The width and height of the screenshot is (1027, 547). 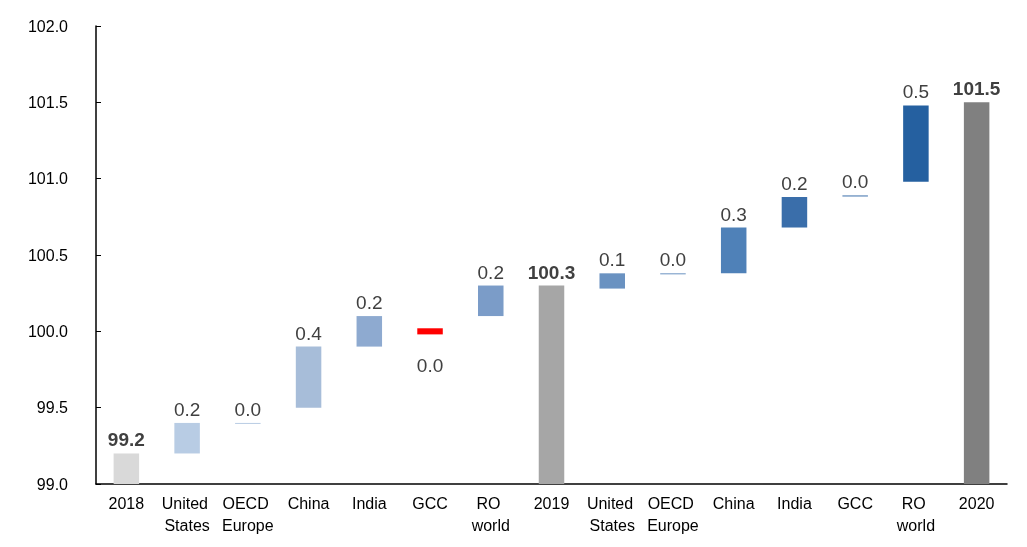 What do you see at coordinates (48, 26) in the screenshot?
I see `y-tick-label: 102.0` at bounding box center [48, 26].